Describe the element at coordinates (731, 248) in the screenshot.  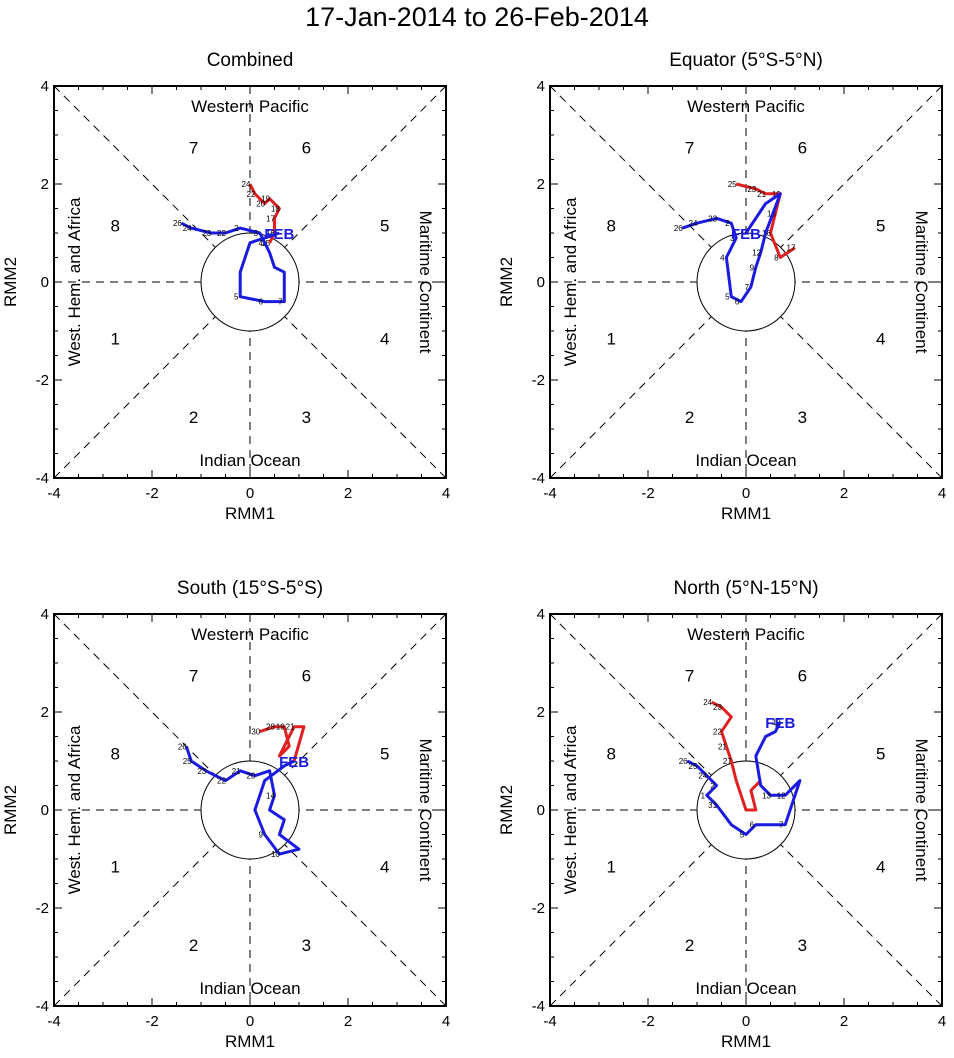
I see `trajectory-feb` at that location.